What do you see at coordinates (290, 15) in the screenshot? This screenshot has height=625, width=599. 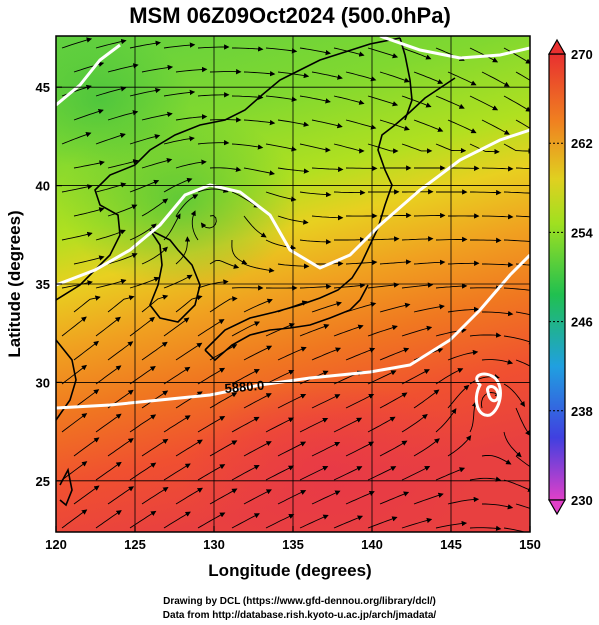 I see `chart-title: MSM 06Z09Oct2024 (500.0hPa)` at bounding box center [290, 15].